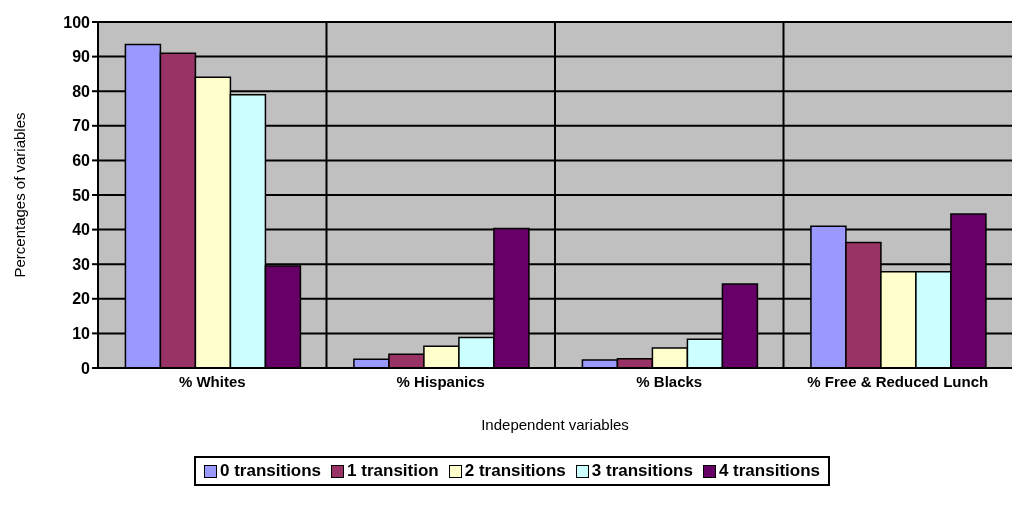 The image size is (1024, 517). Describe the element at coordinates (641, 471) in the screenshot. I see `legend-label: 3 transitions` at that location.